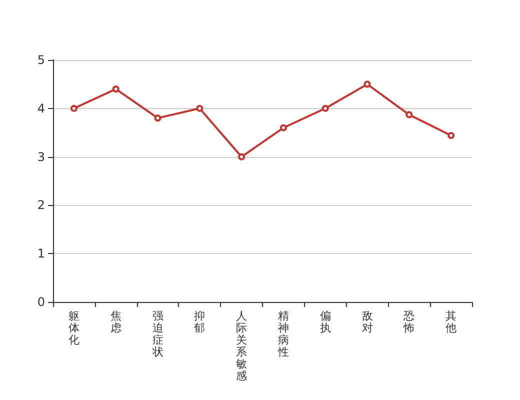 The image size is (520, 400). What do you see at coordinates (325, 322) in the screenshot?
I see `x-tick-label: 偏执` at bounding box center [325, 322].